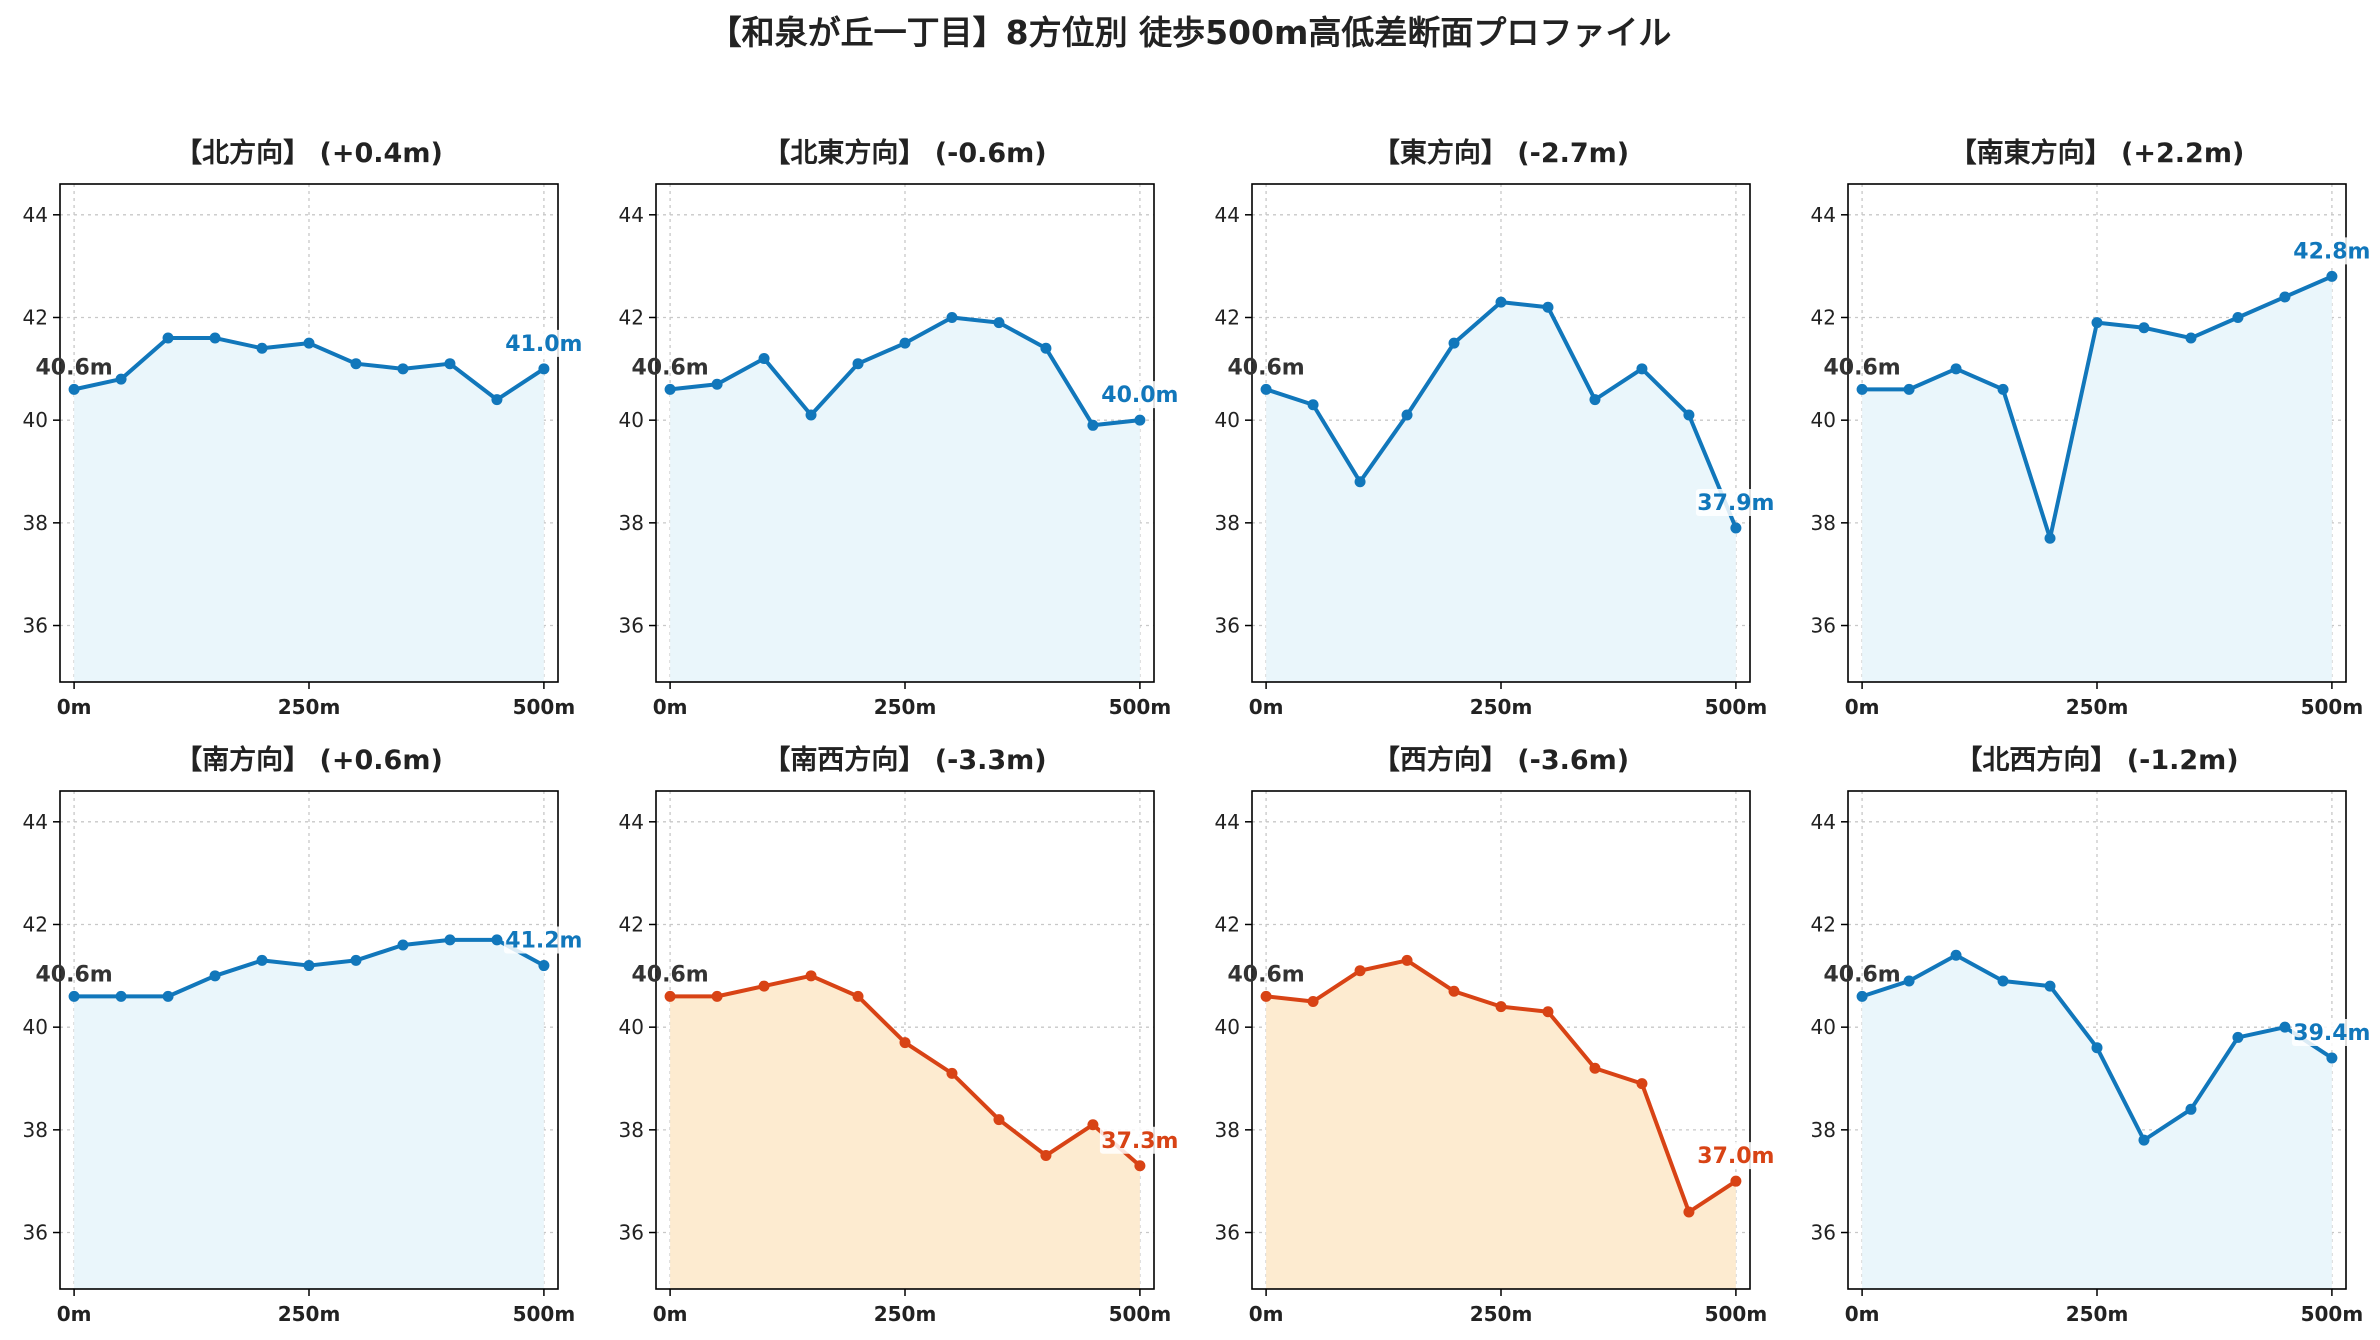 The width and height of the screenshot is (2380, 1340). I want to click on end-elevation-label: 41.2m, so click(543, 941).